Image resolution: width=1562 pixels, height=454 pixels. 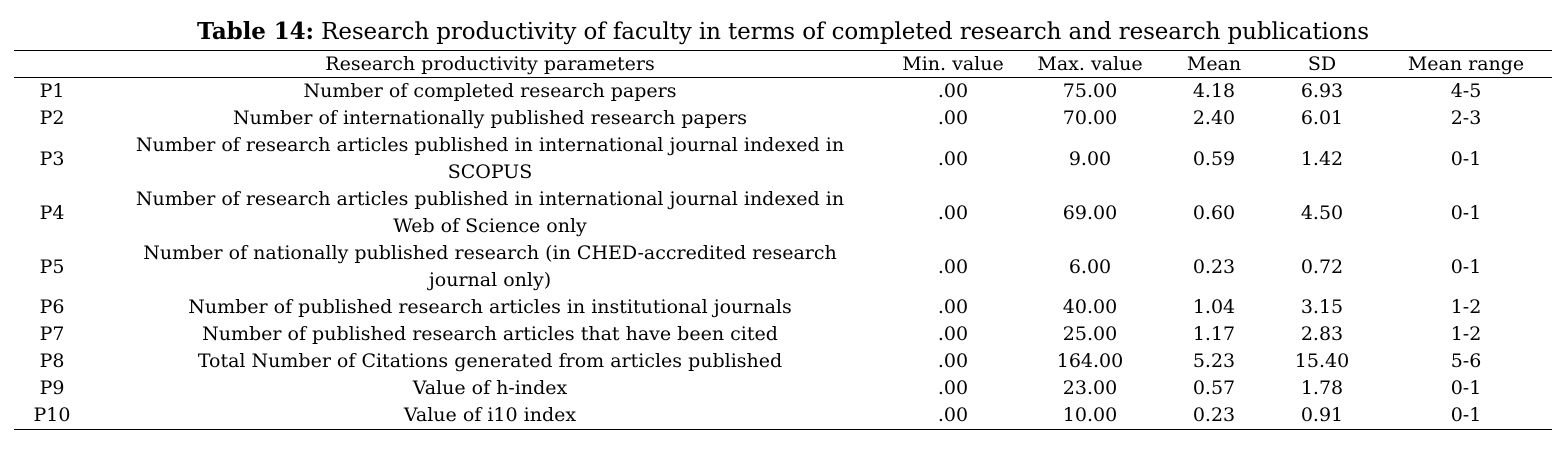 I want to click on row-mean: 0.57, so click(x=1214, y=388).